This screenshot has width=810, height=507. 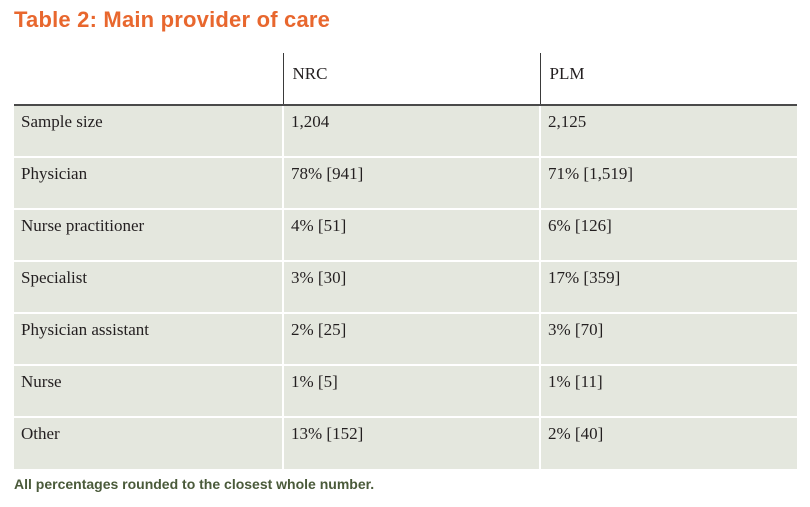 What do you see at coordinates (148, 287) in the screenshot?
I see `row-label: Specialist` at bounding box center [148, 287].